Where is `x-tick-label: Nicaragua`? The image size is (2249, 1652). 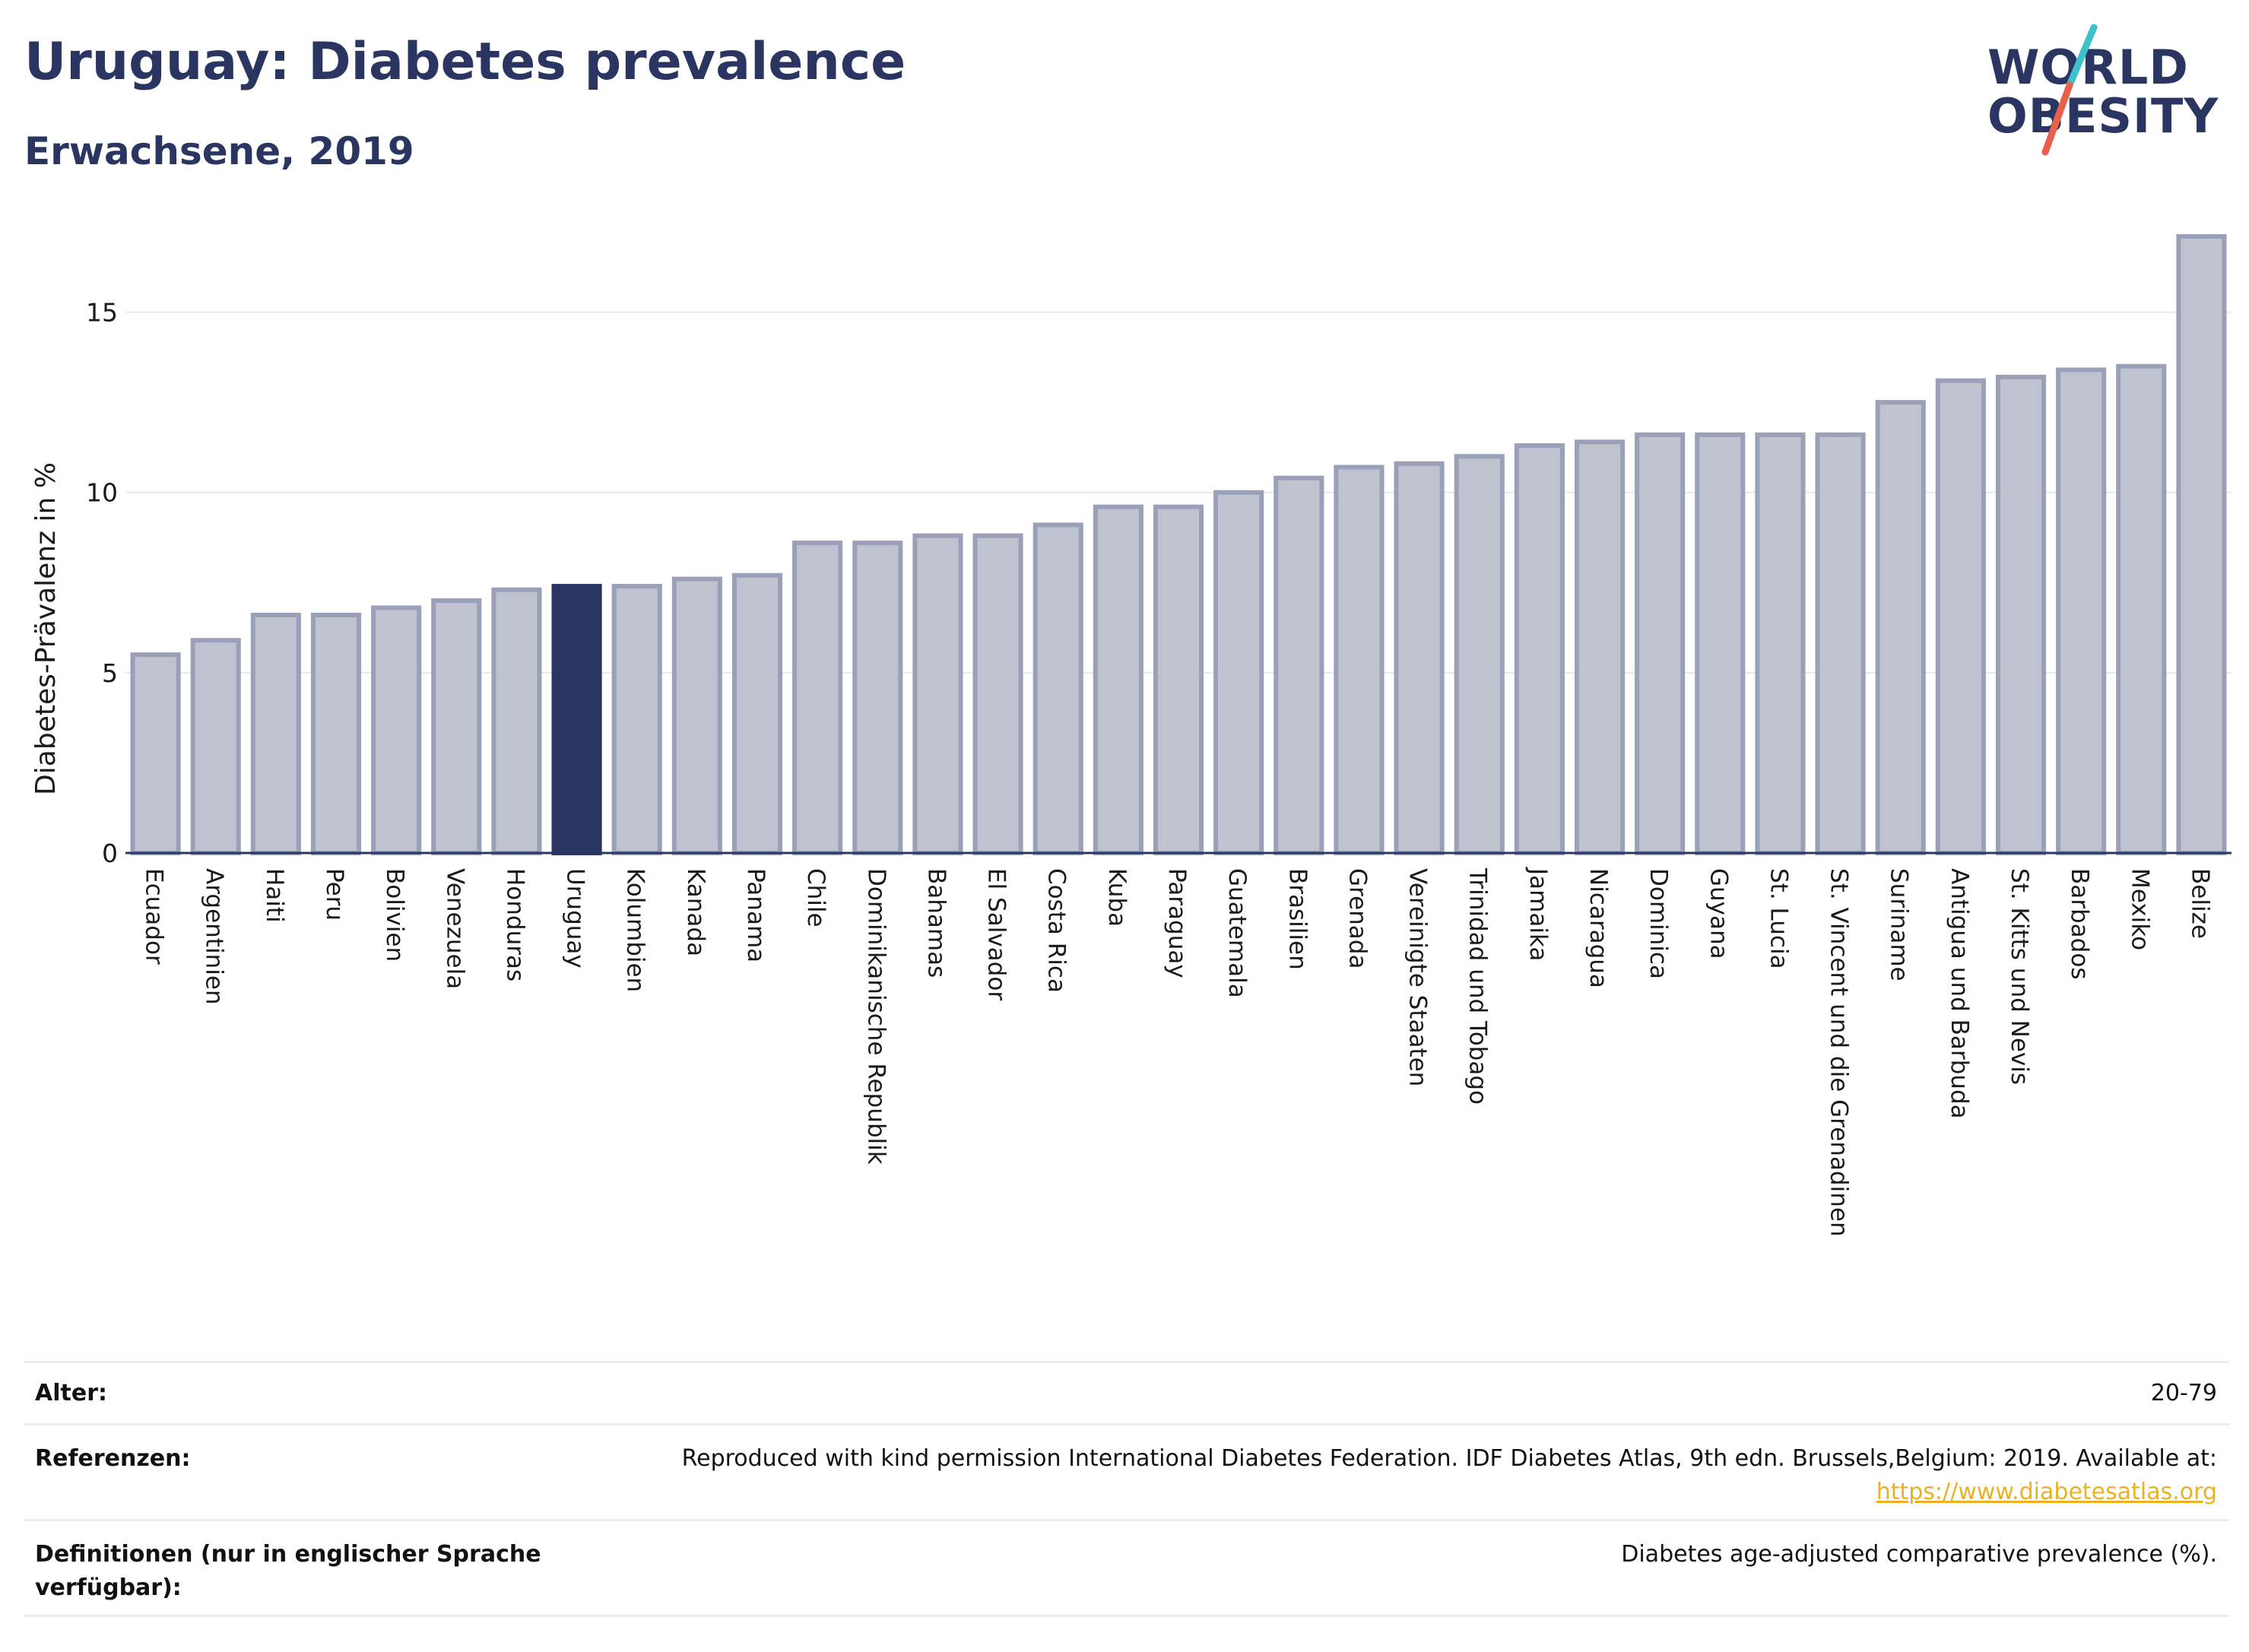
x-tick-label: Nicaragua is located at coordinates (1598, 928).